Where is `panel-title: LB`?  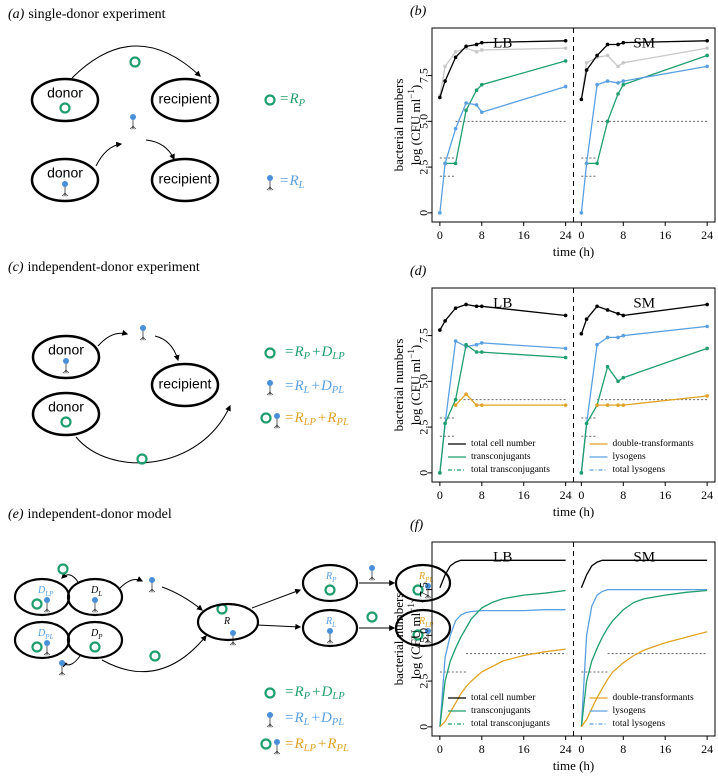
panel-title: LB is located at coordinates (502, 43).